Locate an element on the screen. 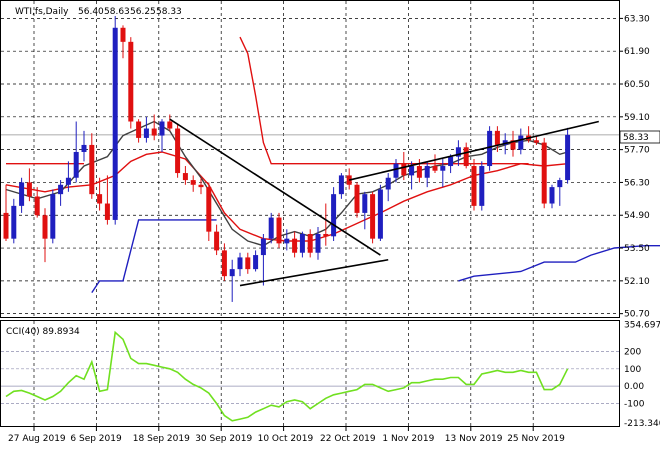 The width and height of the screenshot is (660, 454). price-tick-label: 50.70 is located at coordinates (637, 315).